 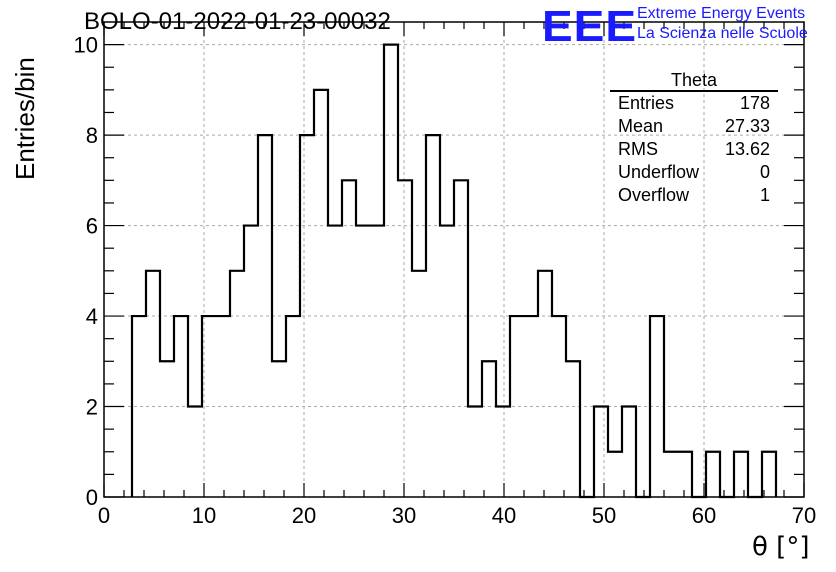 I want to click on x-tick-label: 10, so click(x=204, y=515).